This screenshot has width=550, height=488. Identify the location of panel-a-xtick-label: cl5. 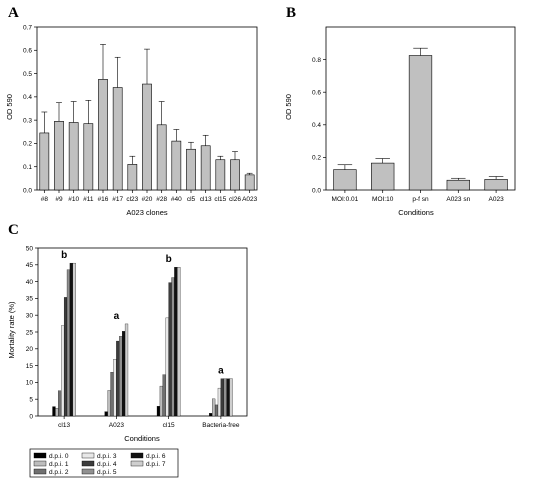
(191, 199).